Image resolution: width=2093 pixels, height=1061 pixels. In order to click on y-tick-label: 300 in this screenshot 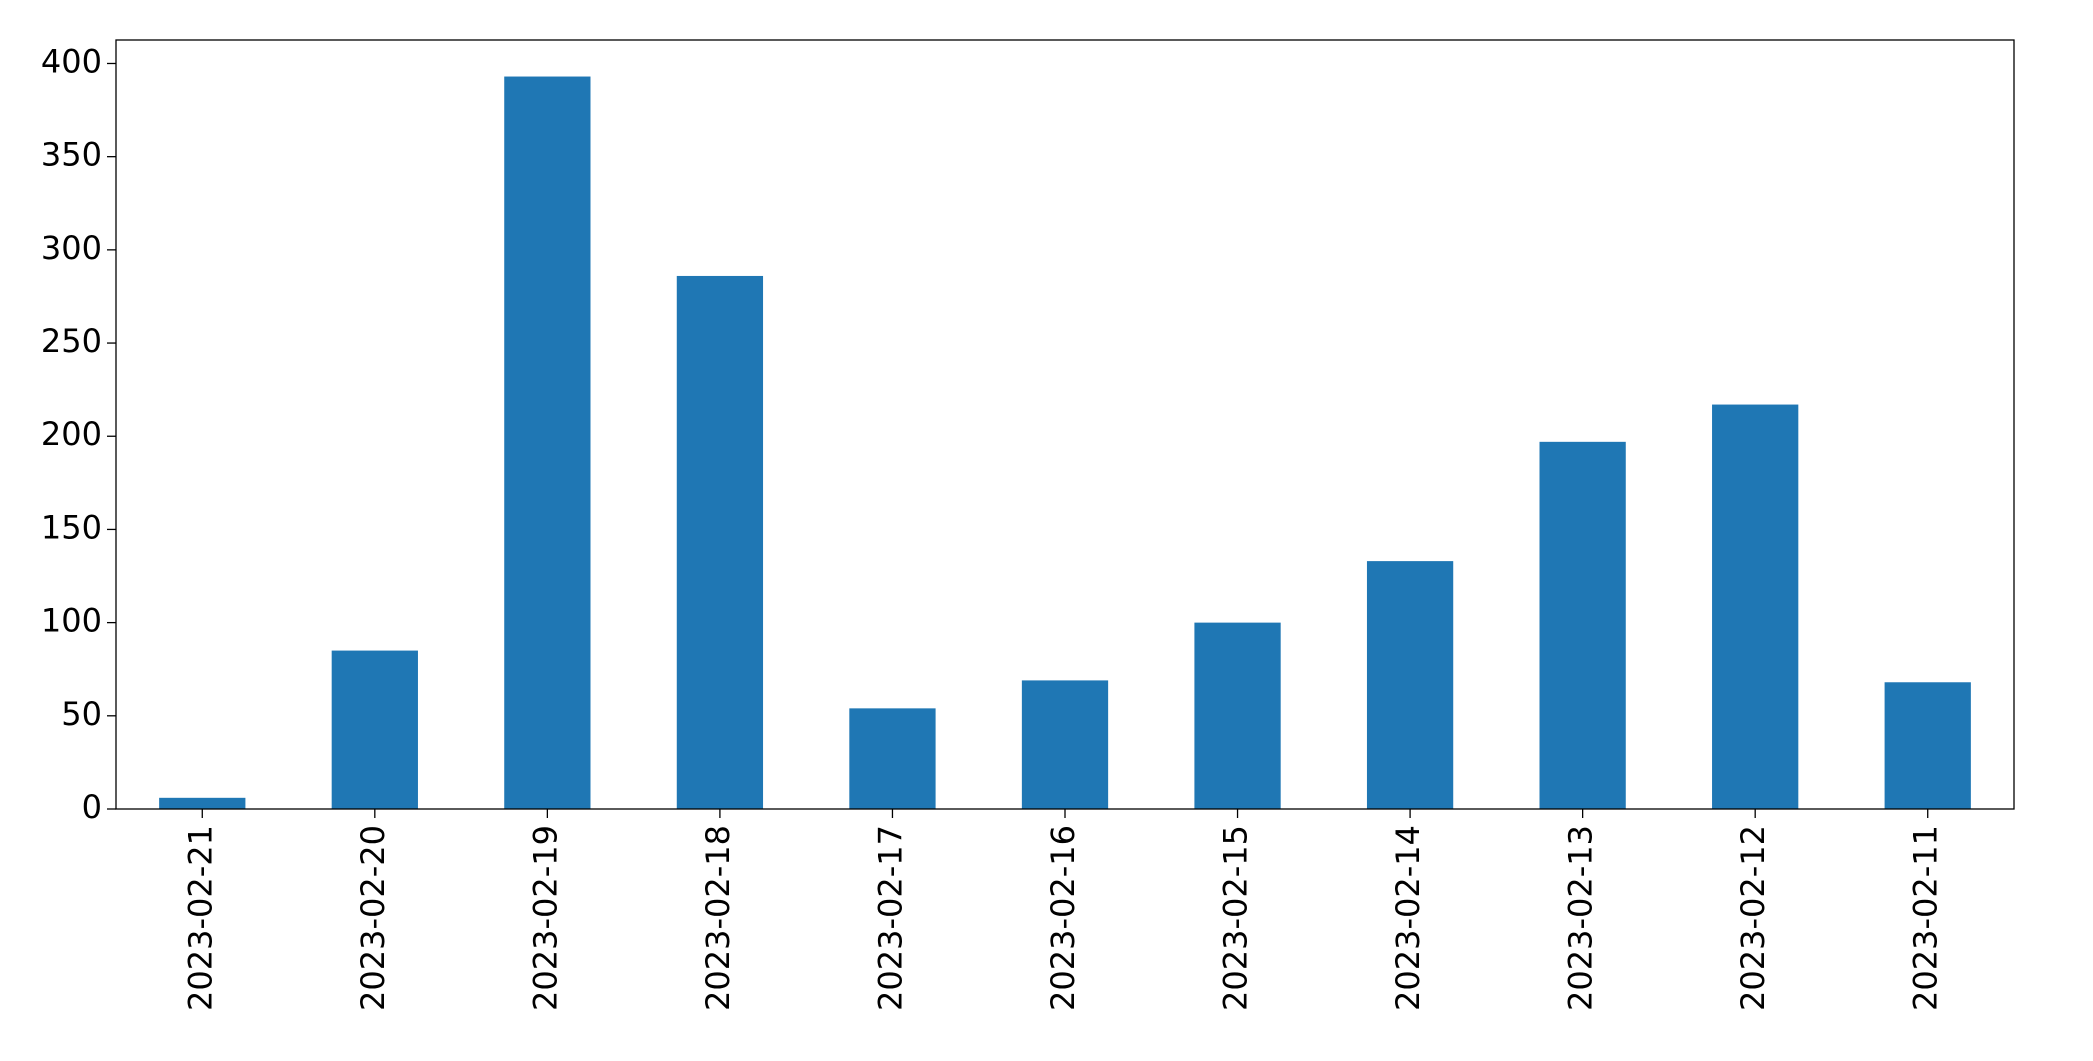, I will do `click(71, 248)`.